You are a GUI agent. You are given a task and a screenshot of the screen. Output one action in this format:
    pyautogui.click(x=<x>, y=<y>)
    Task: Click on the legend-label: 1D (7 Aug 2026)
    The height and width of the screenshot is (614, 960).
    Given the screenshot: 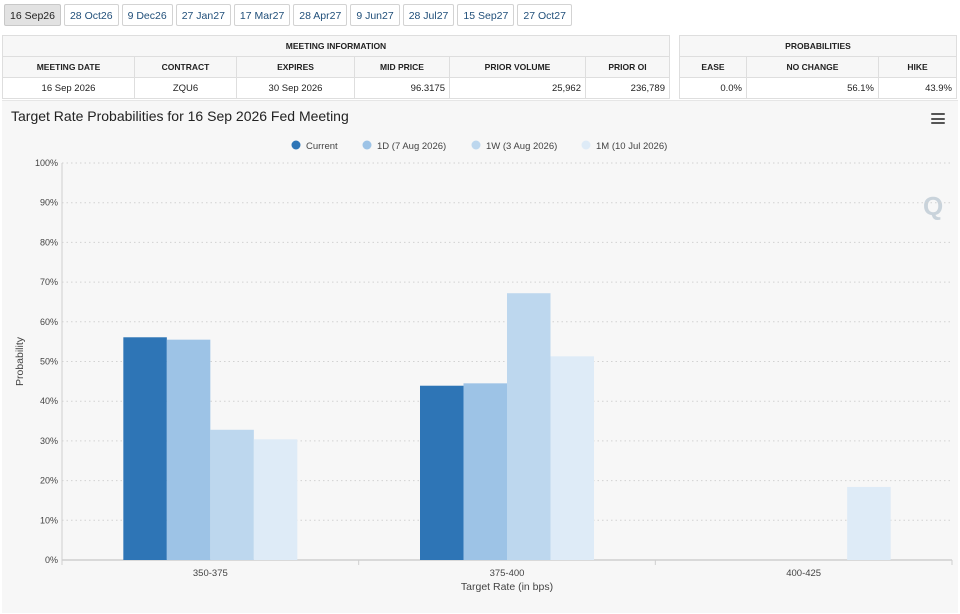 What is the action you would take?
    pyautogui.click(x=411, y=146)
    